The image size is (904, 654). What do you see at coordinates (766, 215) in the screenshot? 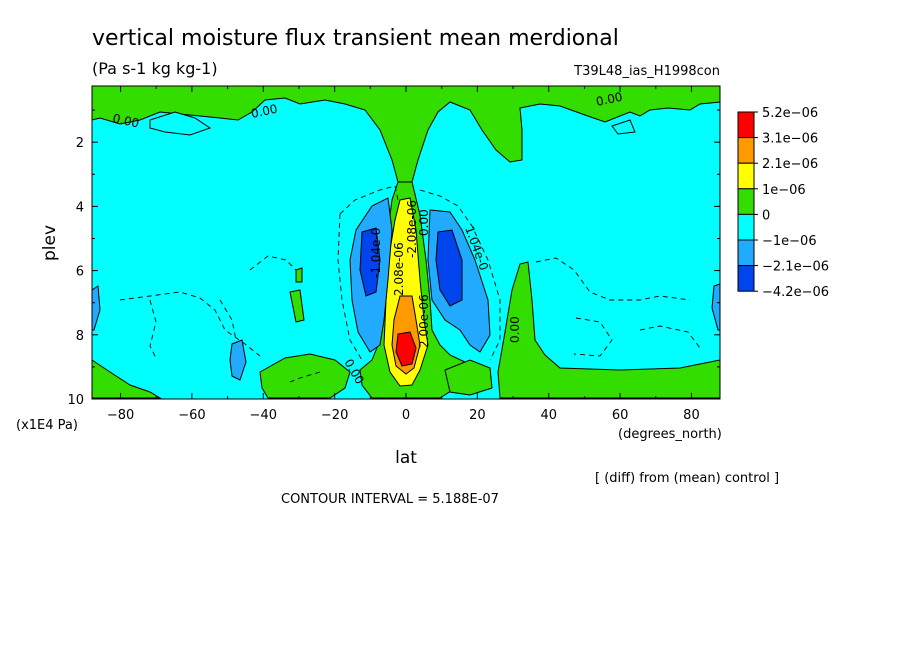
I see `legend-label: 0` at bounding box center [766, 215].